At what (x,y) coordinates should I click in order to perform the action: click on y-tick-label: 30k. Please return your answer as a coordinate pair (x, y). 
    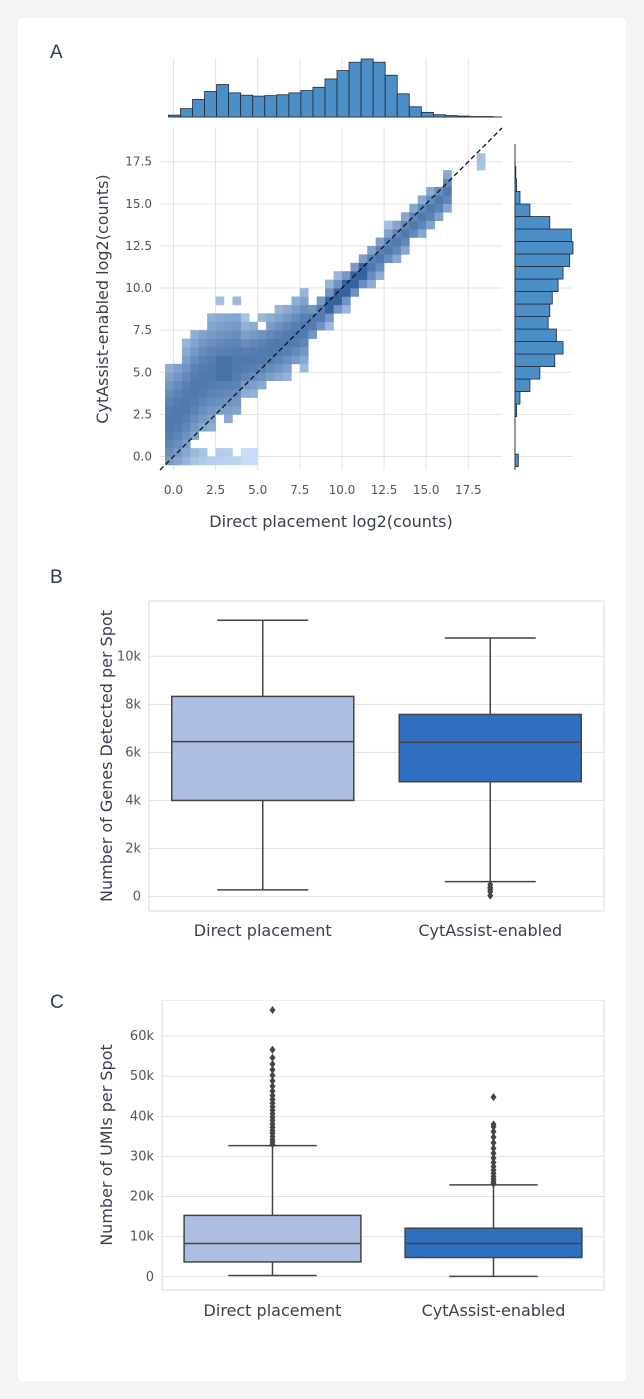
    Looking at the image, I should click on (142, 1156).